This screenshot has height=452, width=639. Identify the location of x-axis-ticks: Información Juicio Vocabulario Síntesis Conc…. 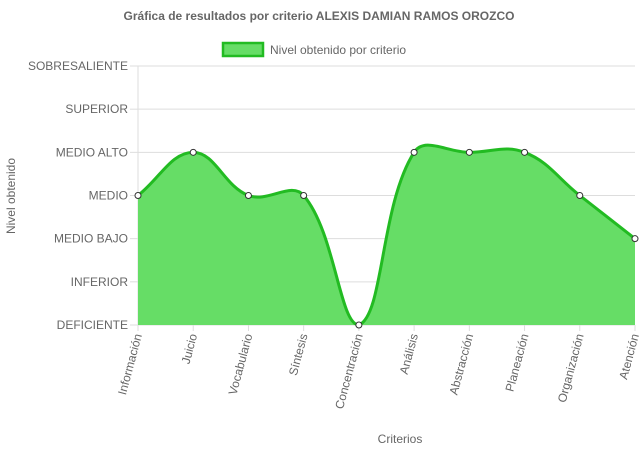
(377, 371).